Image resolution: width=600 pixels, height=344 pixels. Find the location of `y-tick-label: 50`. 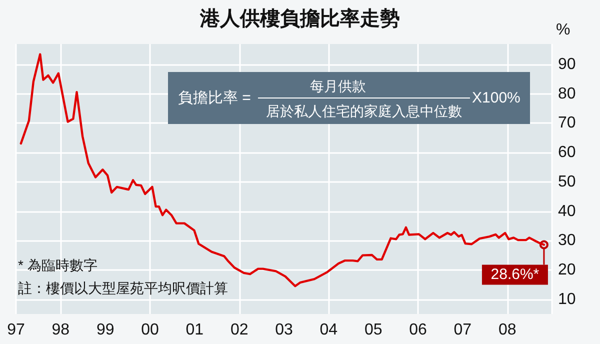

y-tick-label: 50 is located at coordinates (567, 181).